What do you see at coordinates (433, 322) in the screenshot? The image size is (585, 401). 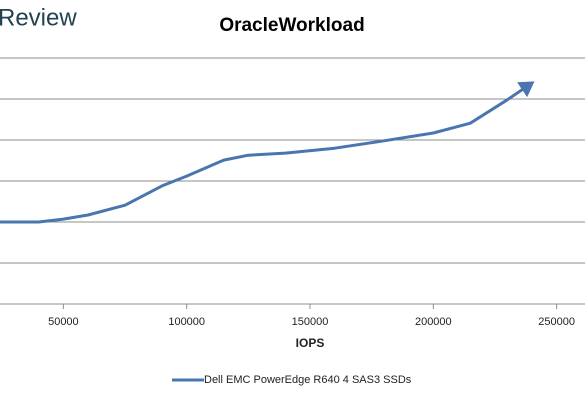 I see `x-tick-label: 200000` at bounding box center [433, 322].